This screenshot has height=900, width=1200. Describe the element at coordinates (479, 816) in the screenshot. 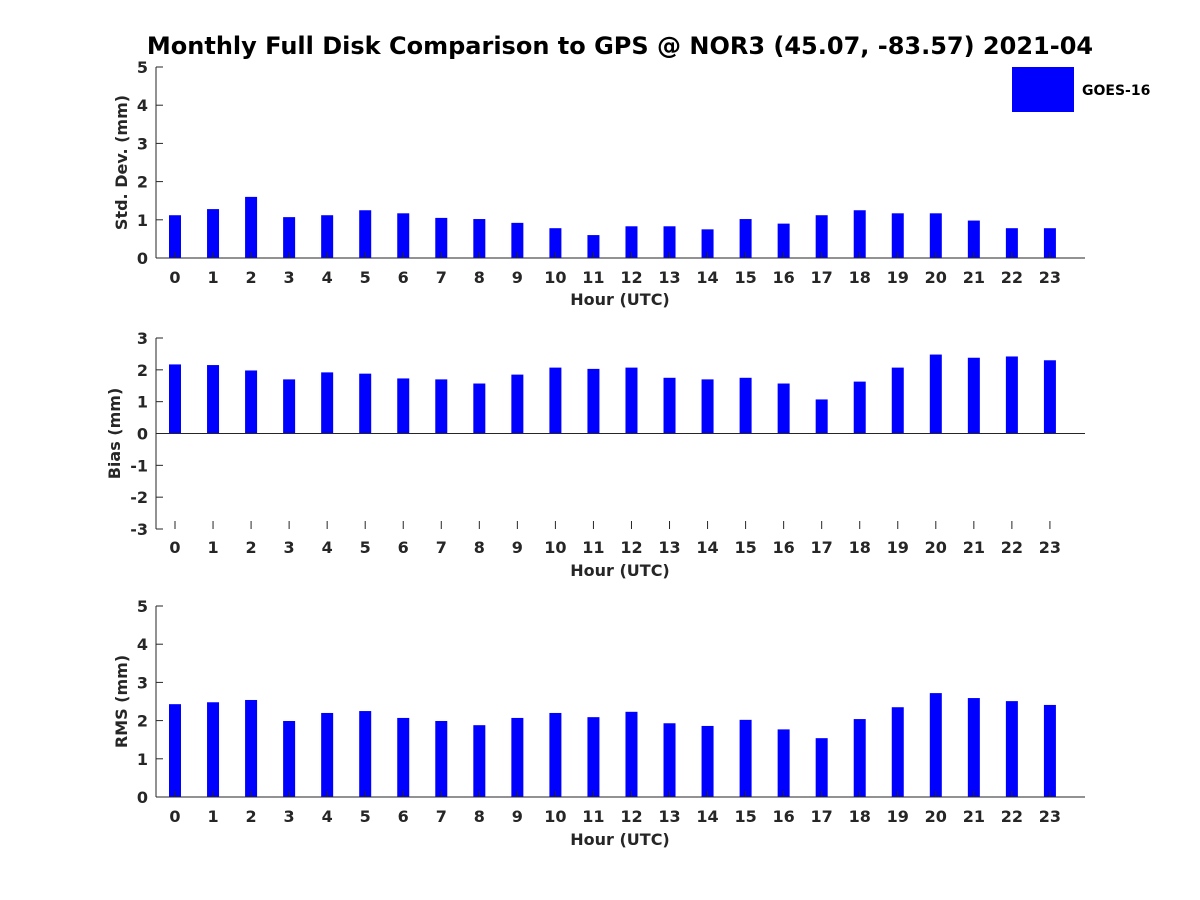

I see `rms-xtick-label: 8` at that location.